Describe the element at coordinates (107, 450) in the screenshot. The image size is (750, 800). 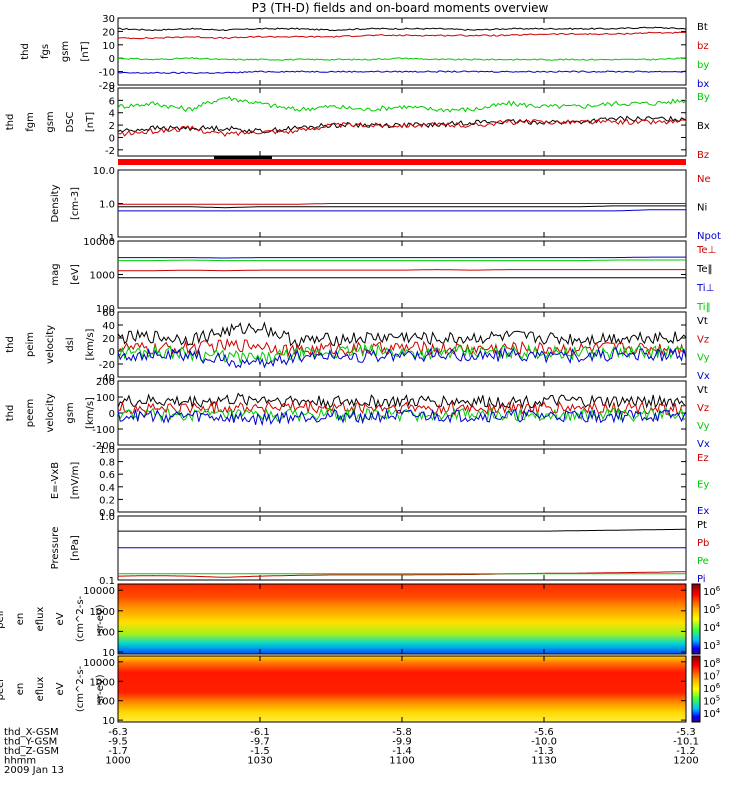
I see `y-tick-label: 1.0` at that location.